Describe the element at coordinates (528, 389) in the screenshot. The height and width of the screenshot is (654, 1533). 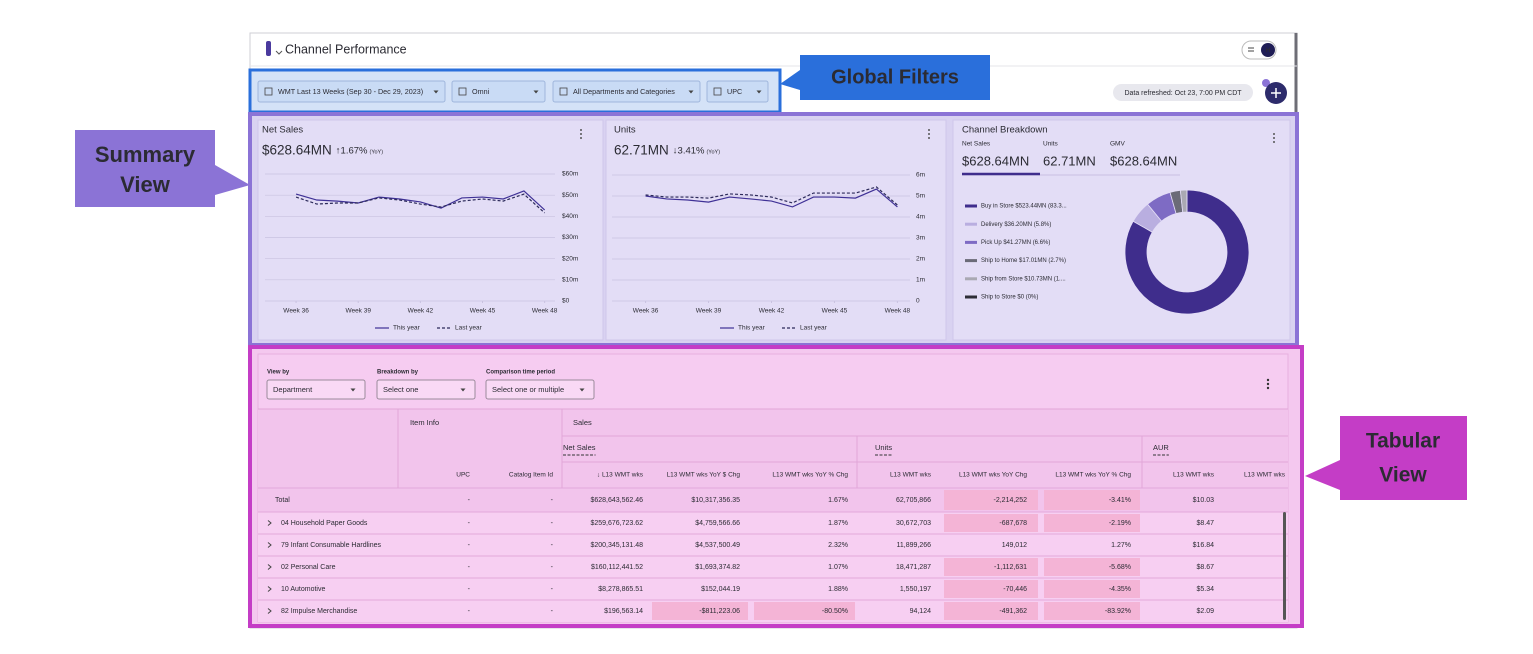
I see `control-value: Select one or multiple` at that location.